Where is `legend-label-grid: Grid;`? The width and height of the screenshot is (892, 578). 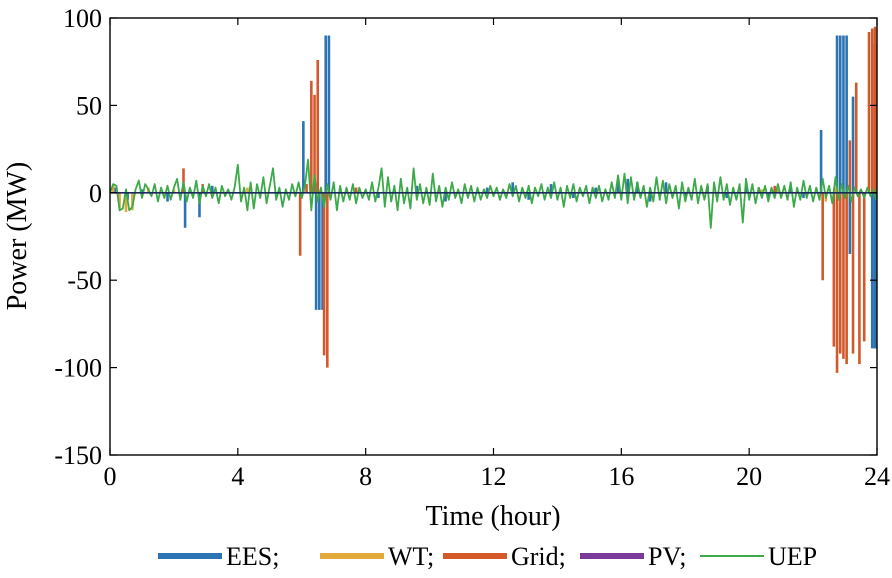
legend-label-grid: Grid; is located at coordinates (538, 556).